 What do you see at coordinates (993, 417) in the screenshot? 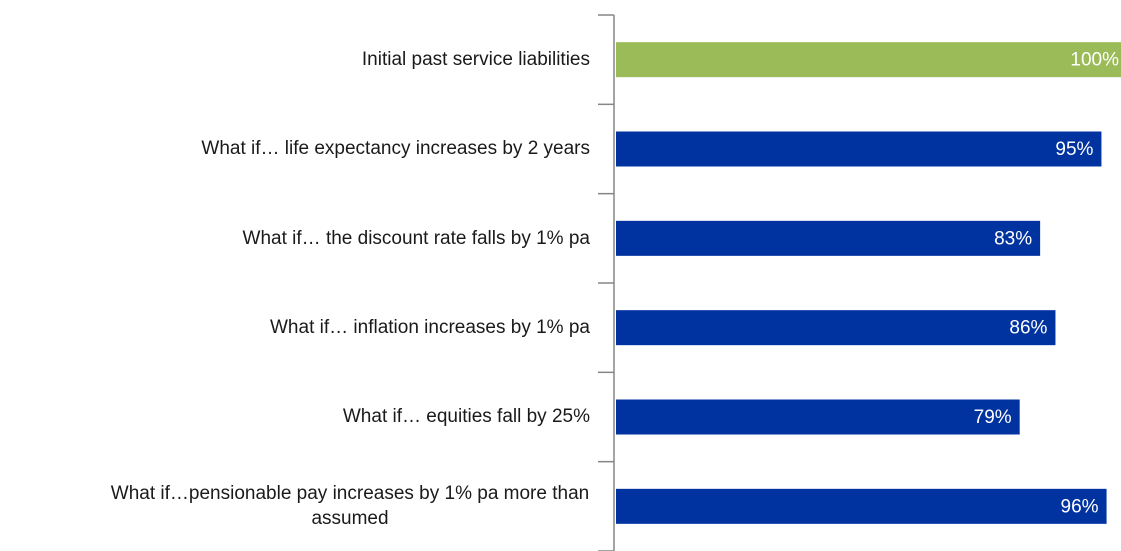
I see `value-label: 79%` at bounding box center [993, 417].